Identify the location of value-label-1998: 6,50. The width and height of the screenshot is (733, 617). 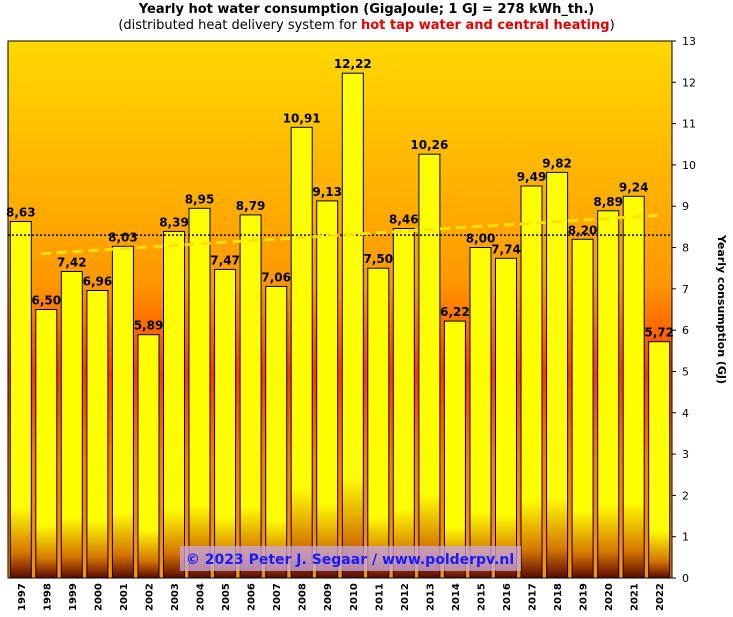
(46, 301).